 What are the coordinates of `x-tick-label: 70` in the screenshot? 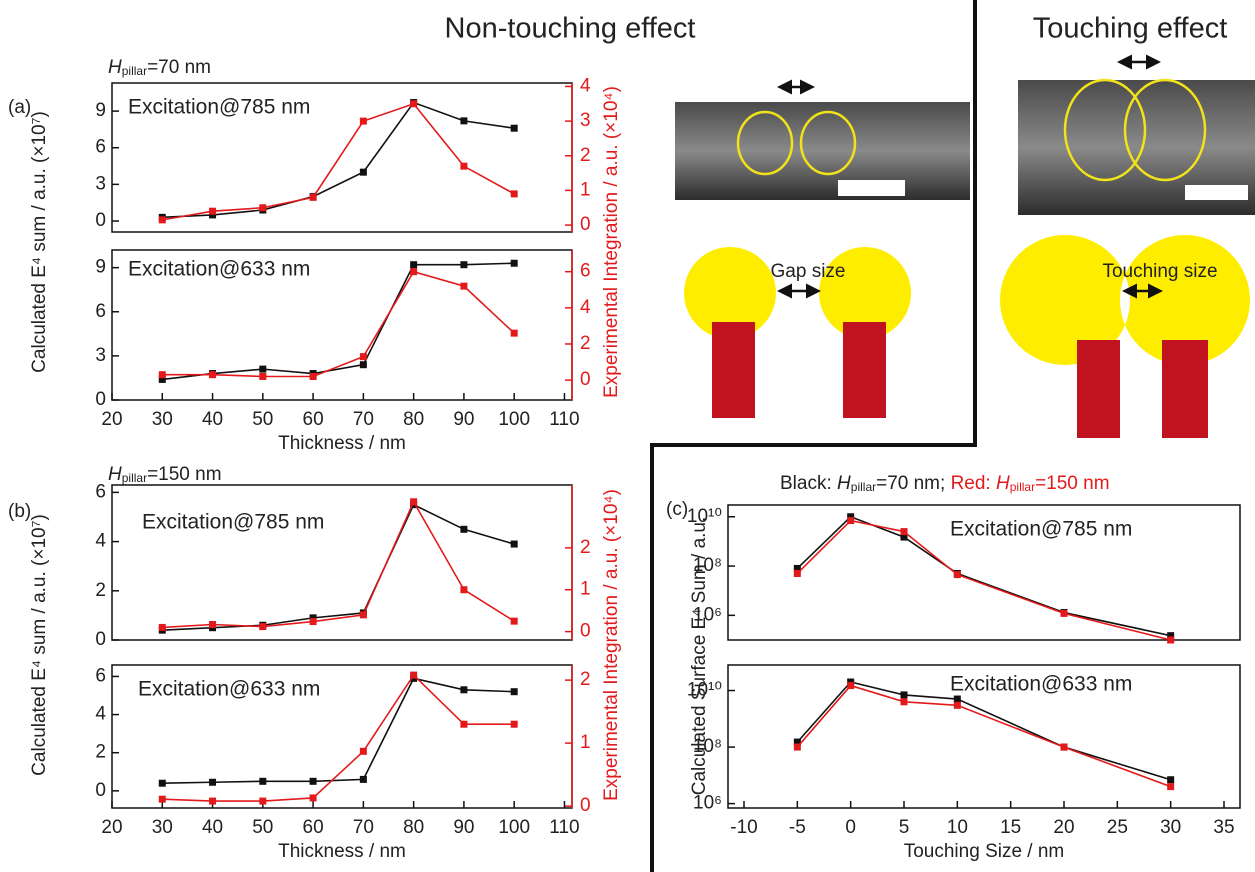 It's located at (363, 827).